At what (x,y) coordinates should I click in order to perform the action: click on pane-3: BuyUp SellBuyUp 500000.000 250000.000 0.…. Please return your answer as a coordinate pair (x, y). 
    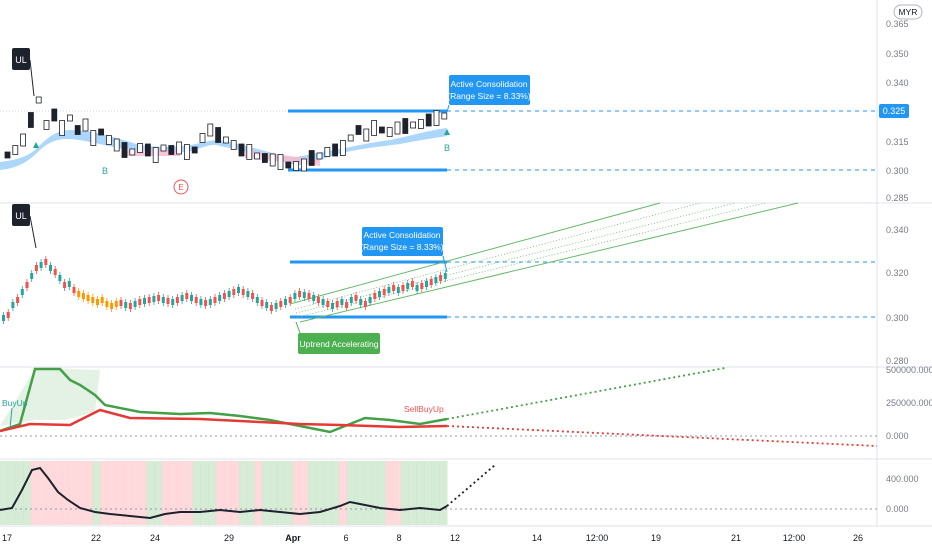
    Looking at the image, I should click on (466, 406).